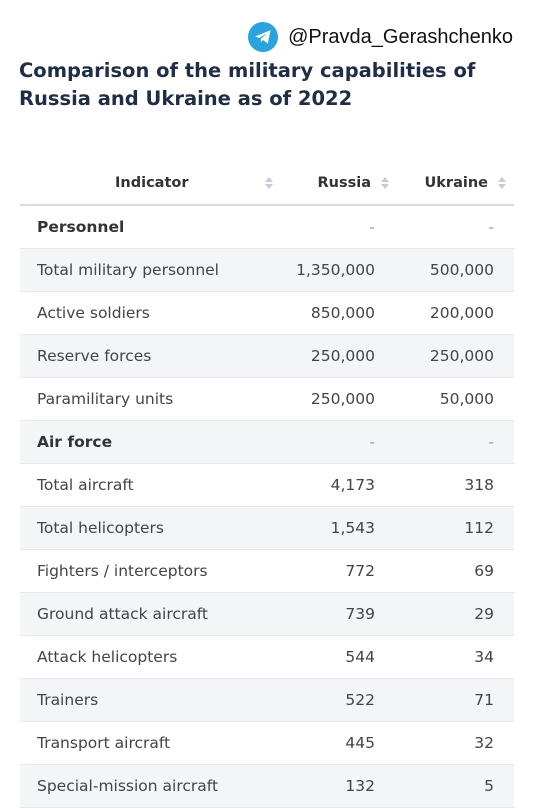 This screenshot has height=808, width=533. I want to click on table-row: Ground attack aircraft 739 29, so click(267, 614).